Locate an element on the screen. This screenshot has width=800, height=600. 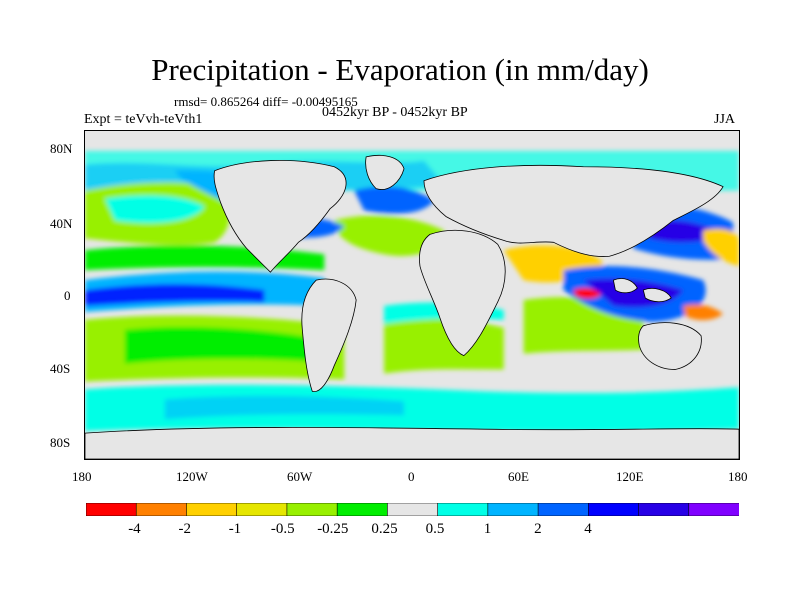
lat-label-0: 0 is located at coordinates (67, 295).